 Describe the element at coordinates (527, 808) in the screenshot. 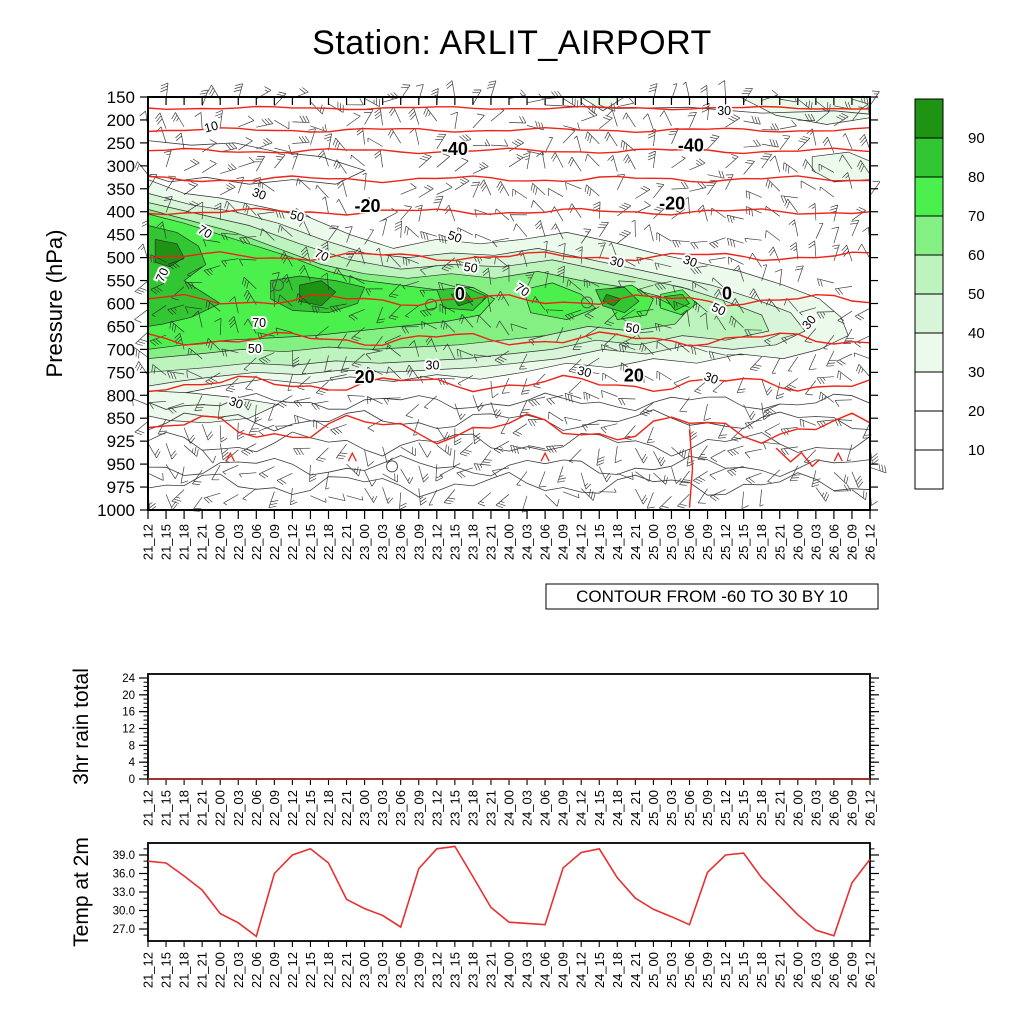

I see `svg-text: 24_03` at that location.